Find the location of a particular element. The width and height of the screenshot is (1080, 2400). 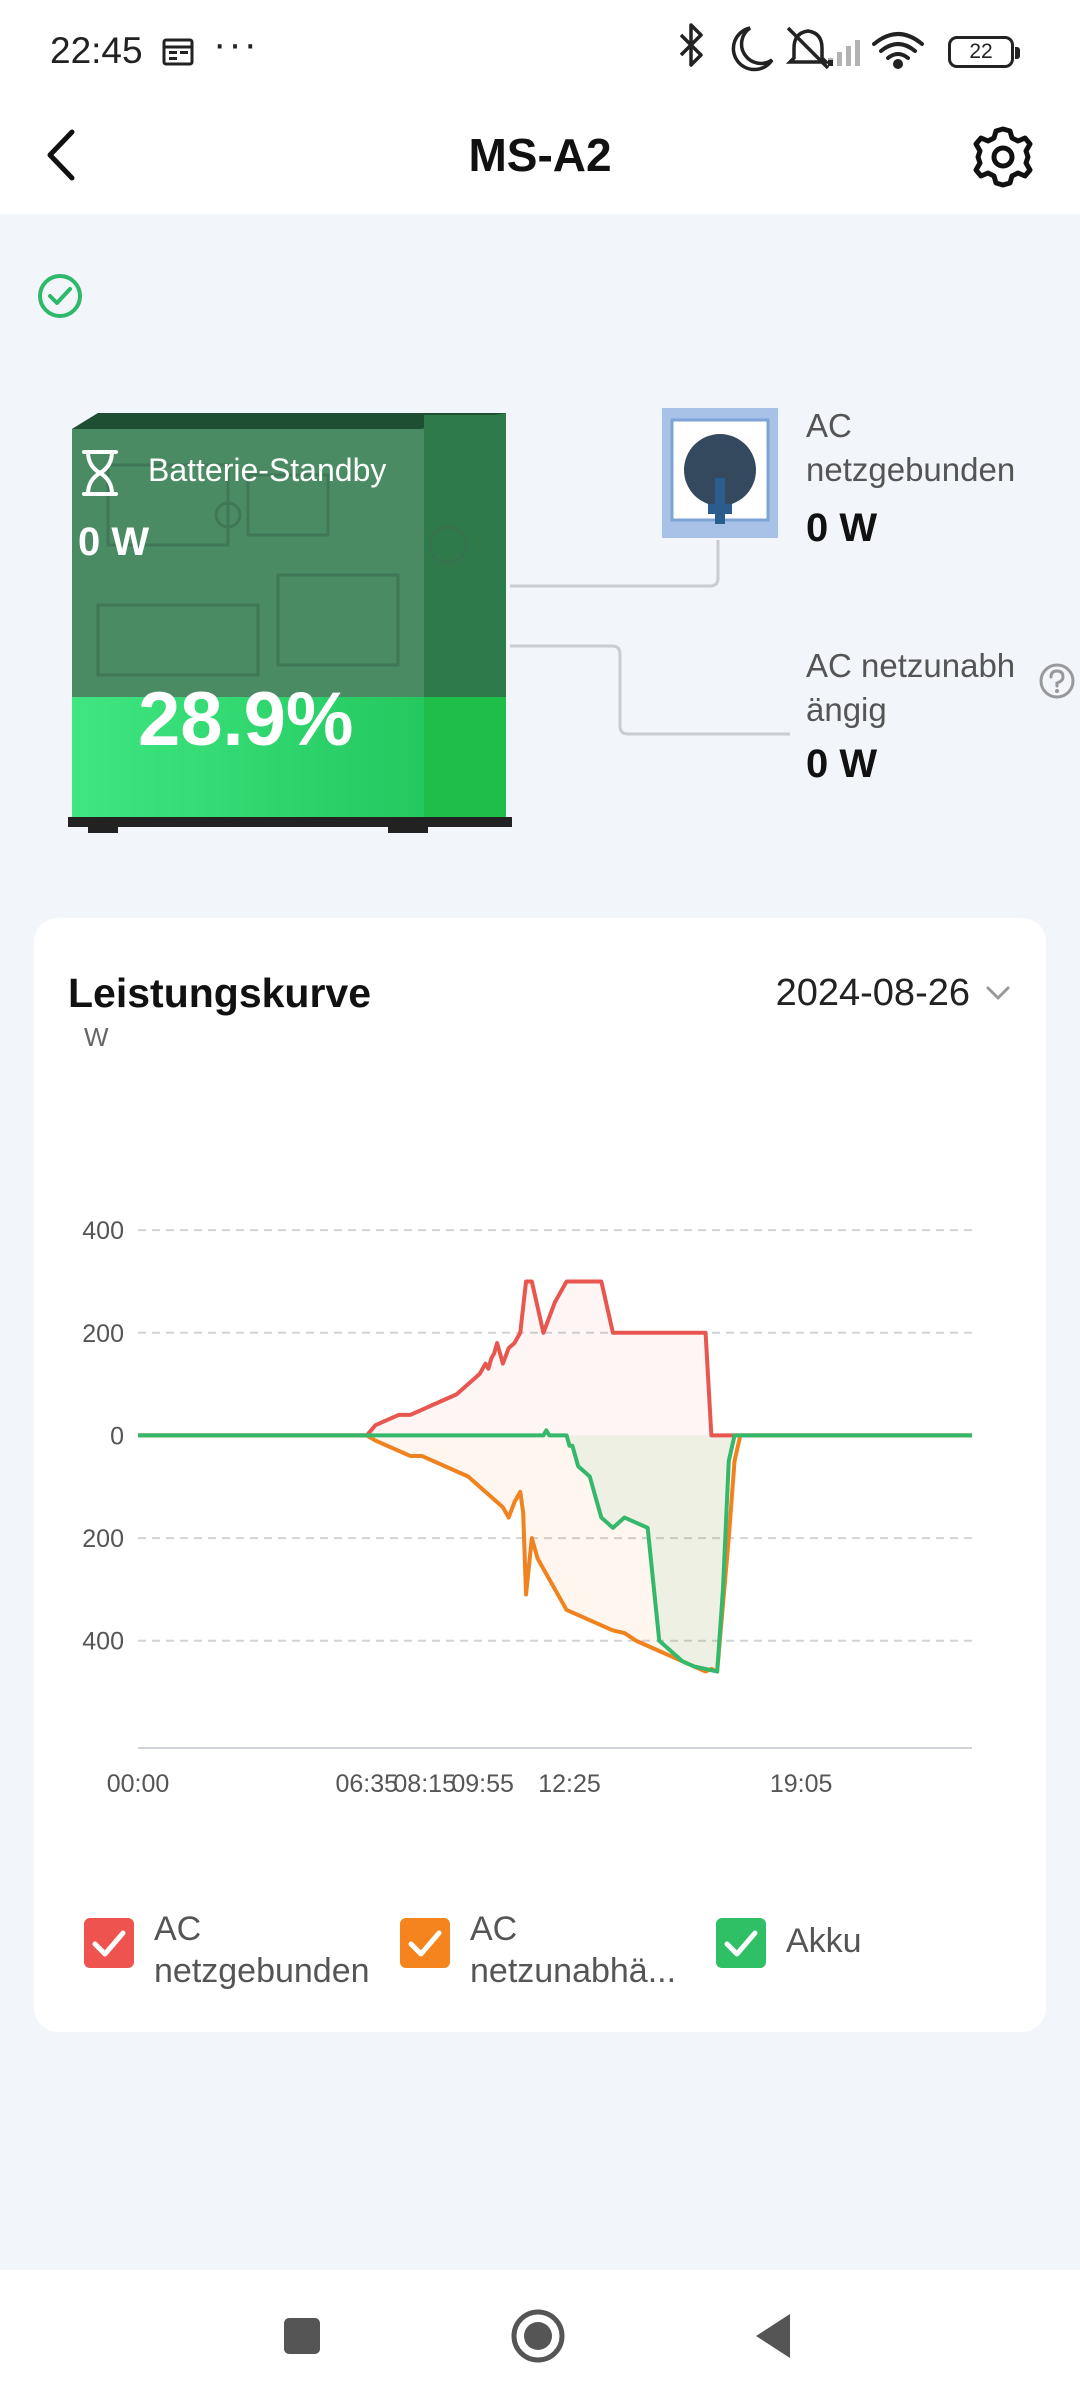

legend-item-grid: AC netzgebunden is located at coordinates (235, 1950).